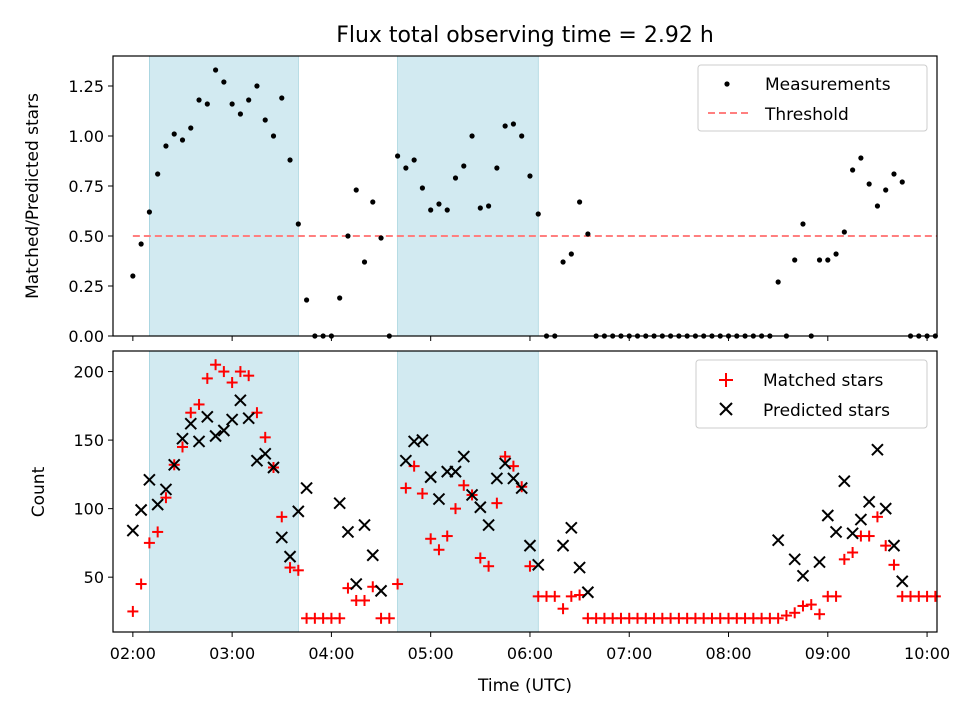 This screenshot has width=960, height=720. What do you see at coordinates (86, 336) in the screenshot?
I see `top-y-tick-label: 0.00` at bounding box center [86, 336].